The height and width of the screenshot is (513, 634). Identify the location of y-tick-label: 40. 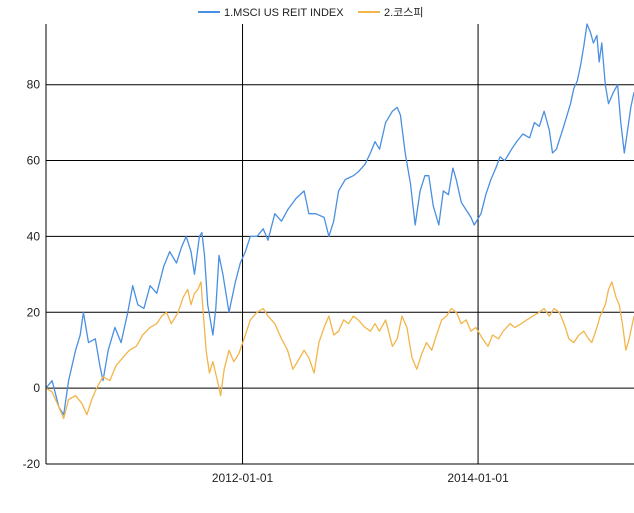
(34, 236).